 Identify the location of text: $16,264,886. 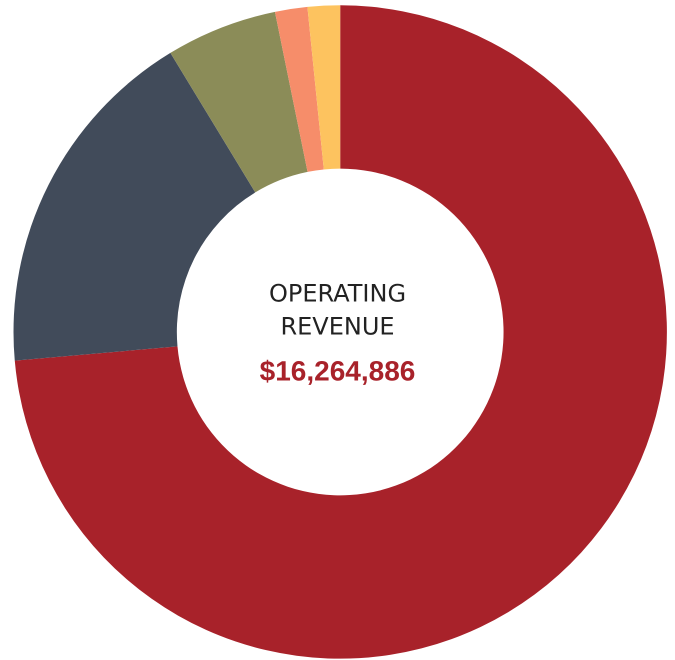
(338, 371).